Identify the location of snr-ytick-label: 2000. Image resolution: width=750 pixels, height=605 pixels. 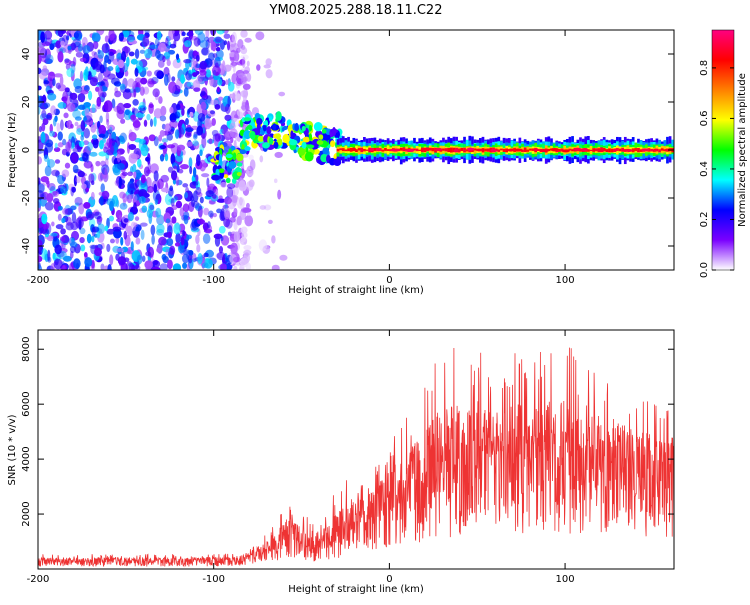
(26, 513).